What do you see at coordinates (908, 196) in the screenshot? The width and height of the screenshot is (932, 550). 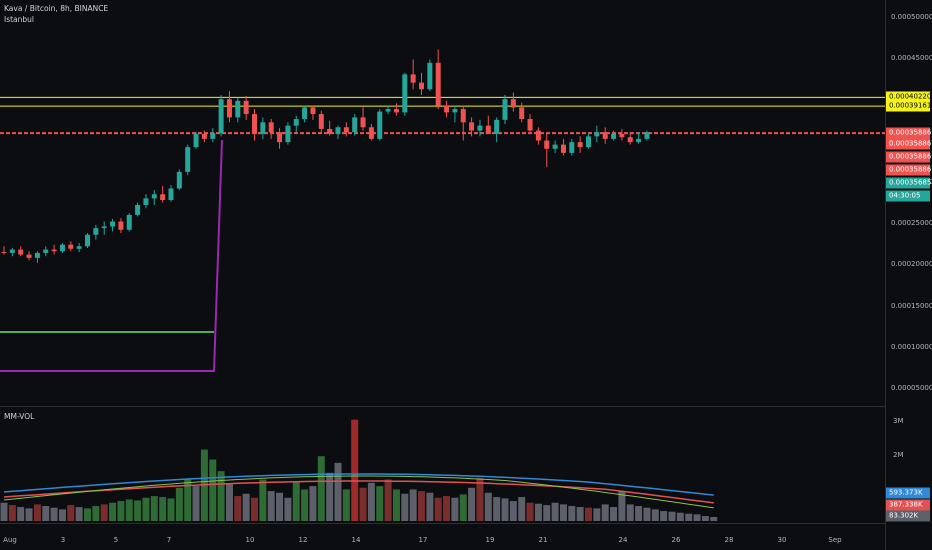 I see `bar-countdown-tag: 04:30:05` at bounding box center [908, 196].